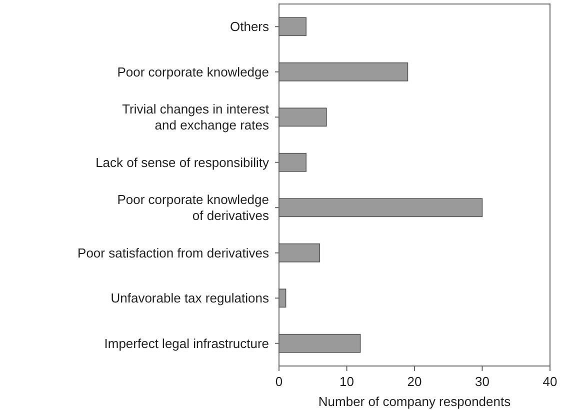 The height and width of the screenshot is (410, 563). Describe the element at coordinates (279, 381) in the screenshot. I see `x-tick-label: 0` at that location.